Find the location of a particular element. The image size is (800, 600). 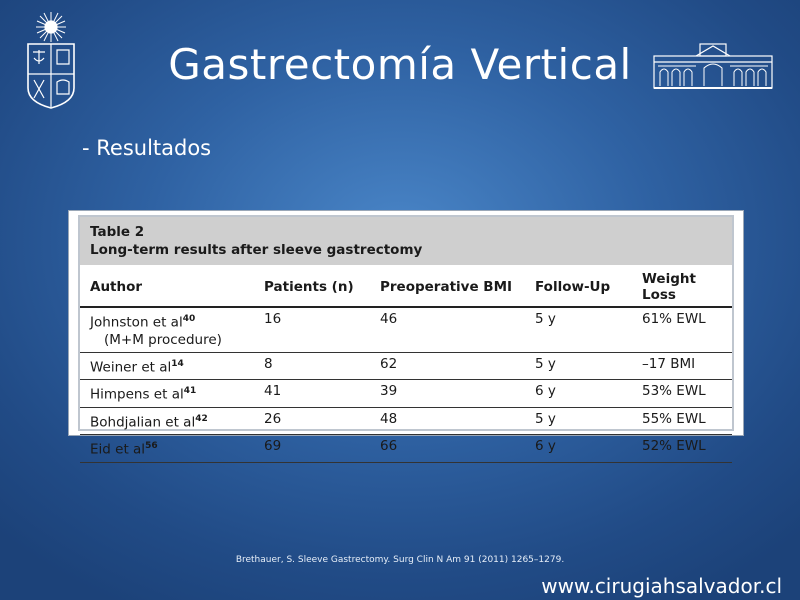

author-cell: Eid et al56 is located at coordinates (167, 448).